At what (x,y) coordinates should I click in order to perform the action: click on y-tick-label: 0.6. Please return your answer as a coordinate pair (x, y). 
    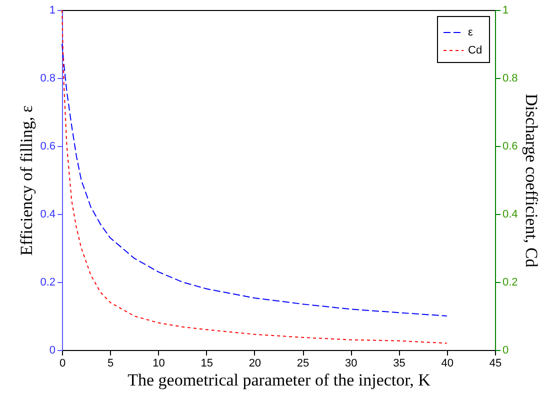
    Looking at the image, I should click on (48, 146).